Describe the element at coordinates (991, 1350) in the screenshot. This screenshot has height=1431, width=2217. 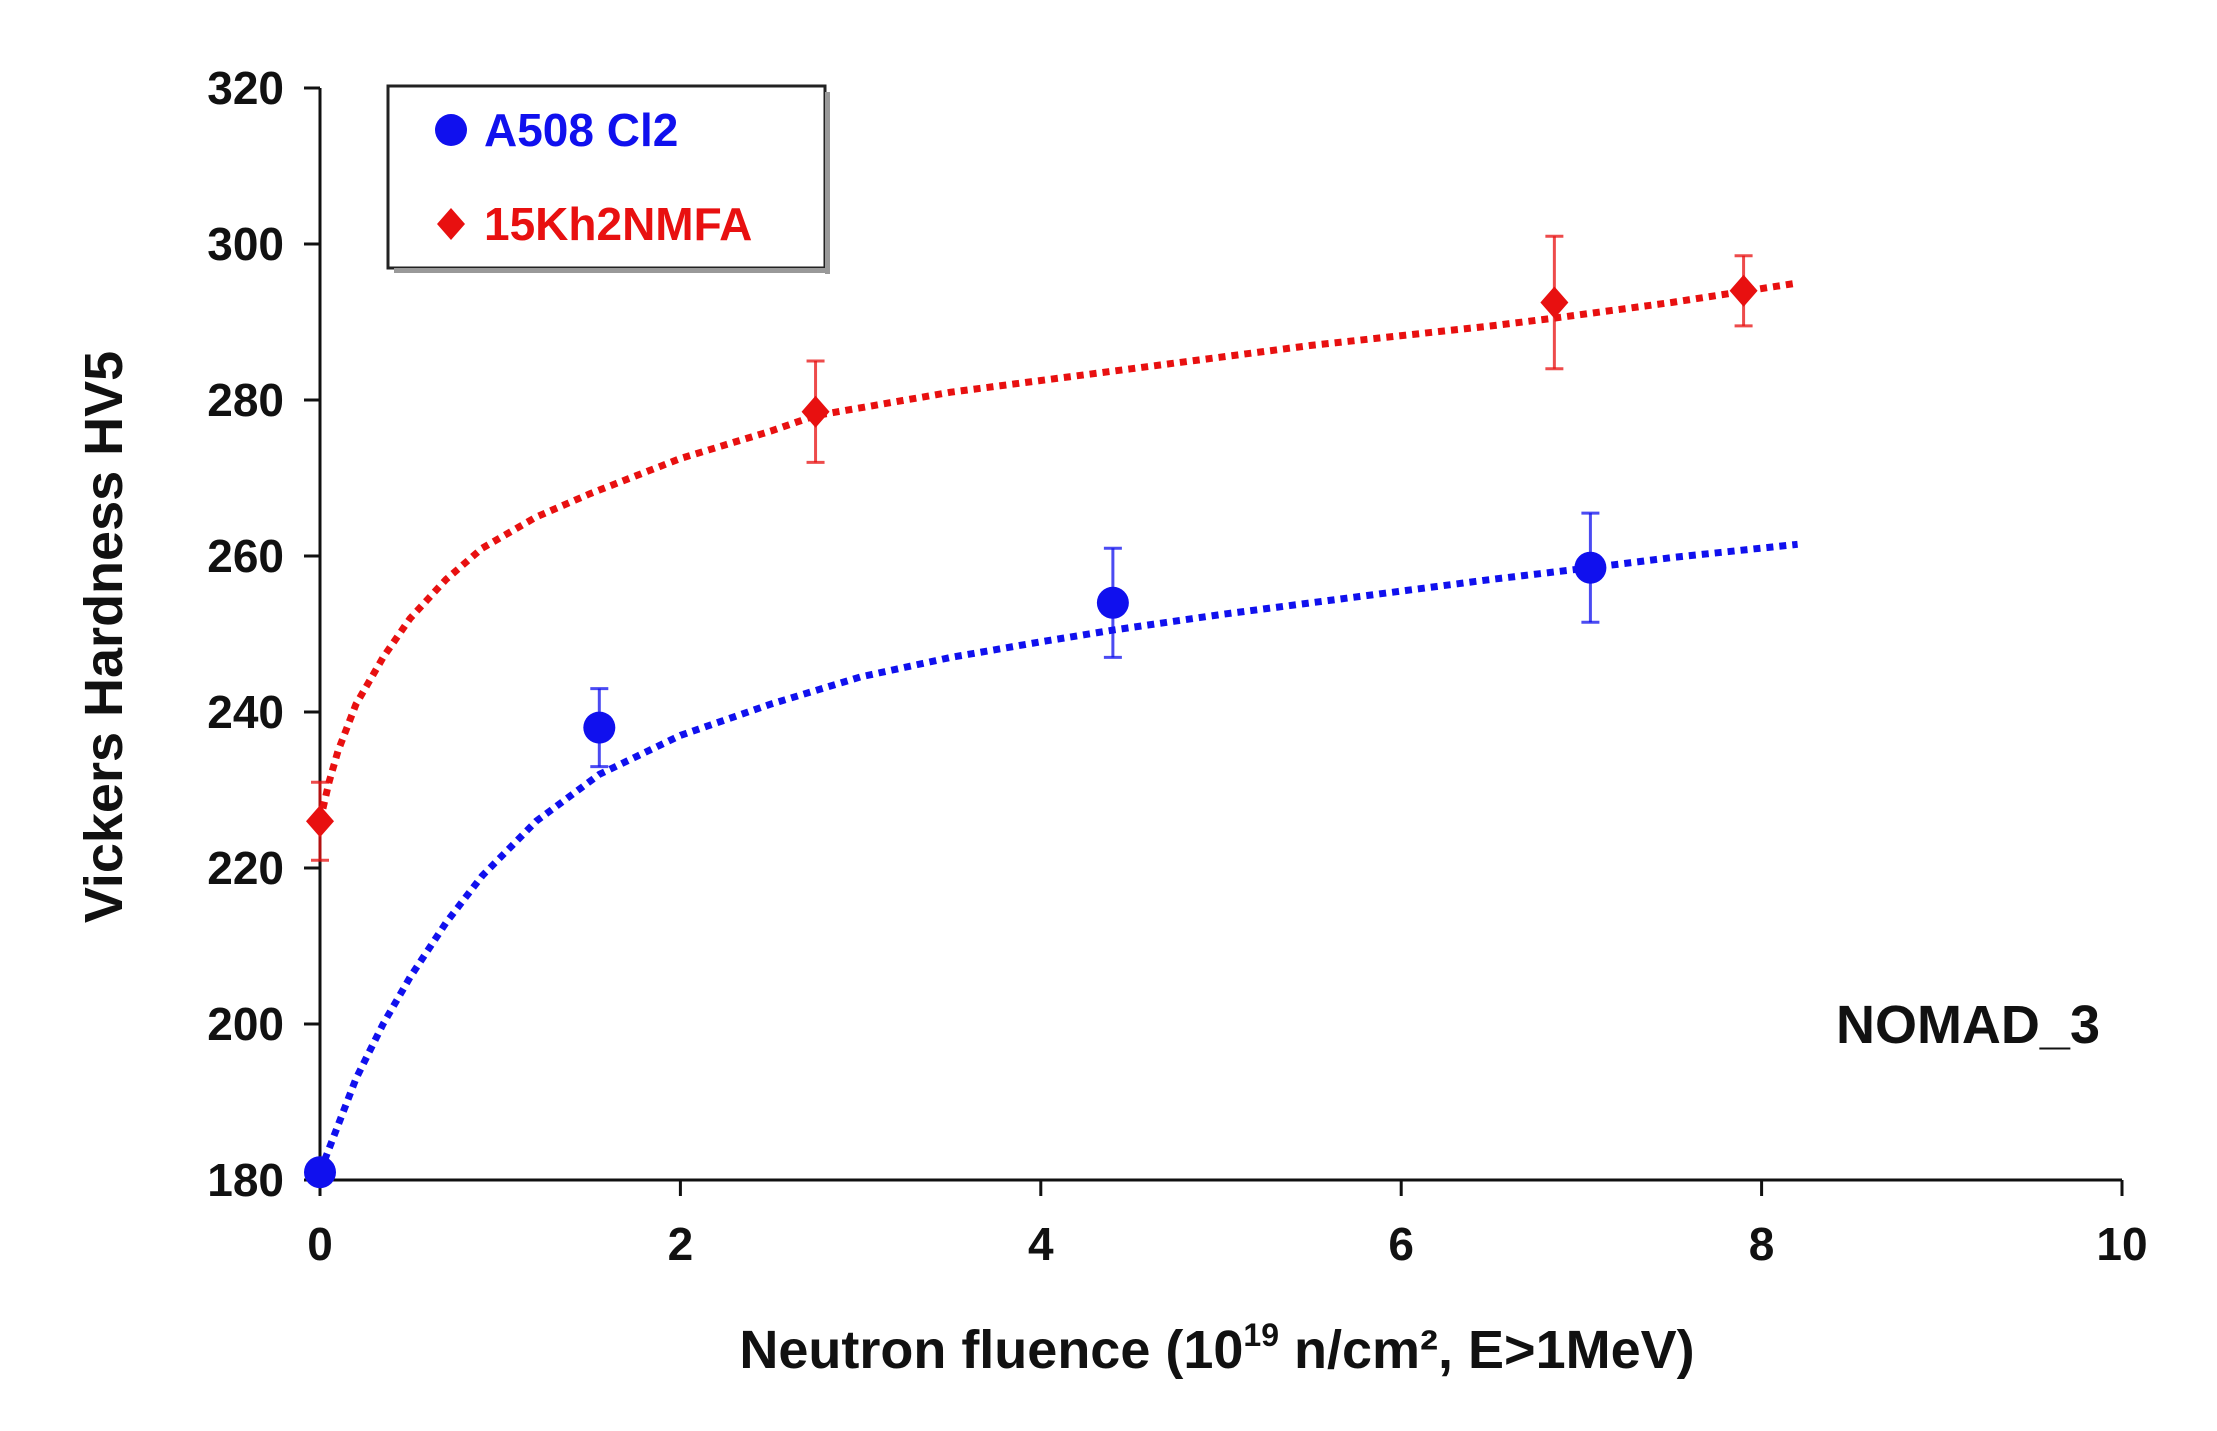
I see `x-axis-title-main: Neutron fluence (10` at that location.